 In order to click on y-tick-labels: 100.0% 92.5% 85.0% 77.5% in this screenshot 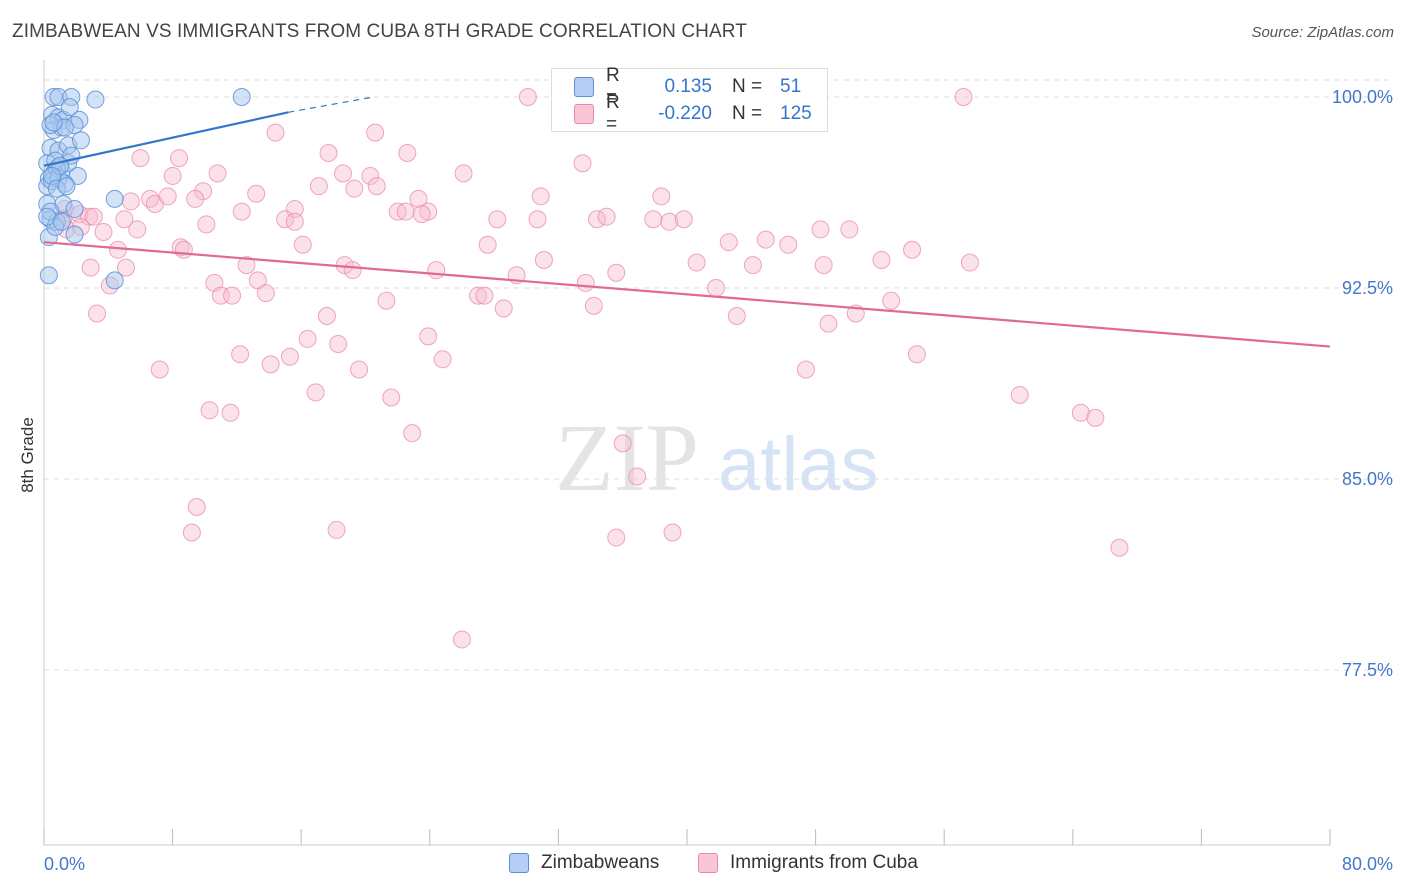, I will do `click(1362, 383)`.